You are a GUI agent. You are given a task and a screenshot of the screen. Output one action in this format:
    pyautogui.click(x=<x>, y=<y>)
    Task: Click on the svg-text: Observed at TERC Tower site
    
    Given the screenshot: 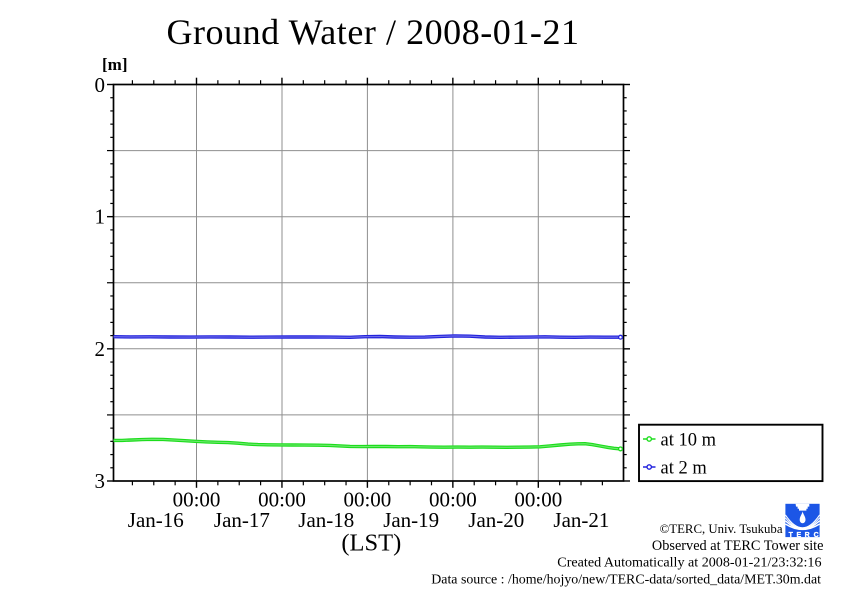 What is the action you would take?
    pyautogui.click(x=738, y=546)
    